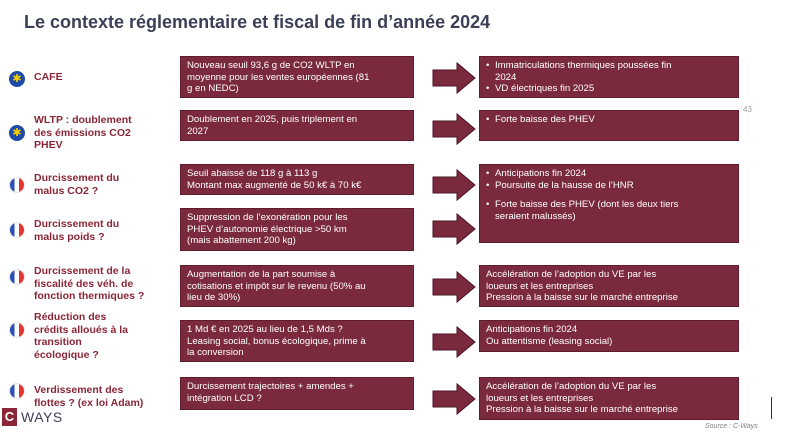 The width and height of the screenshot is (785, 434). What do you see at coordinates (267, 217) in the screenshot?
I see `measure-detail-line: Suppression de l’exonération pour les` at bounding box center [267, 217].